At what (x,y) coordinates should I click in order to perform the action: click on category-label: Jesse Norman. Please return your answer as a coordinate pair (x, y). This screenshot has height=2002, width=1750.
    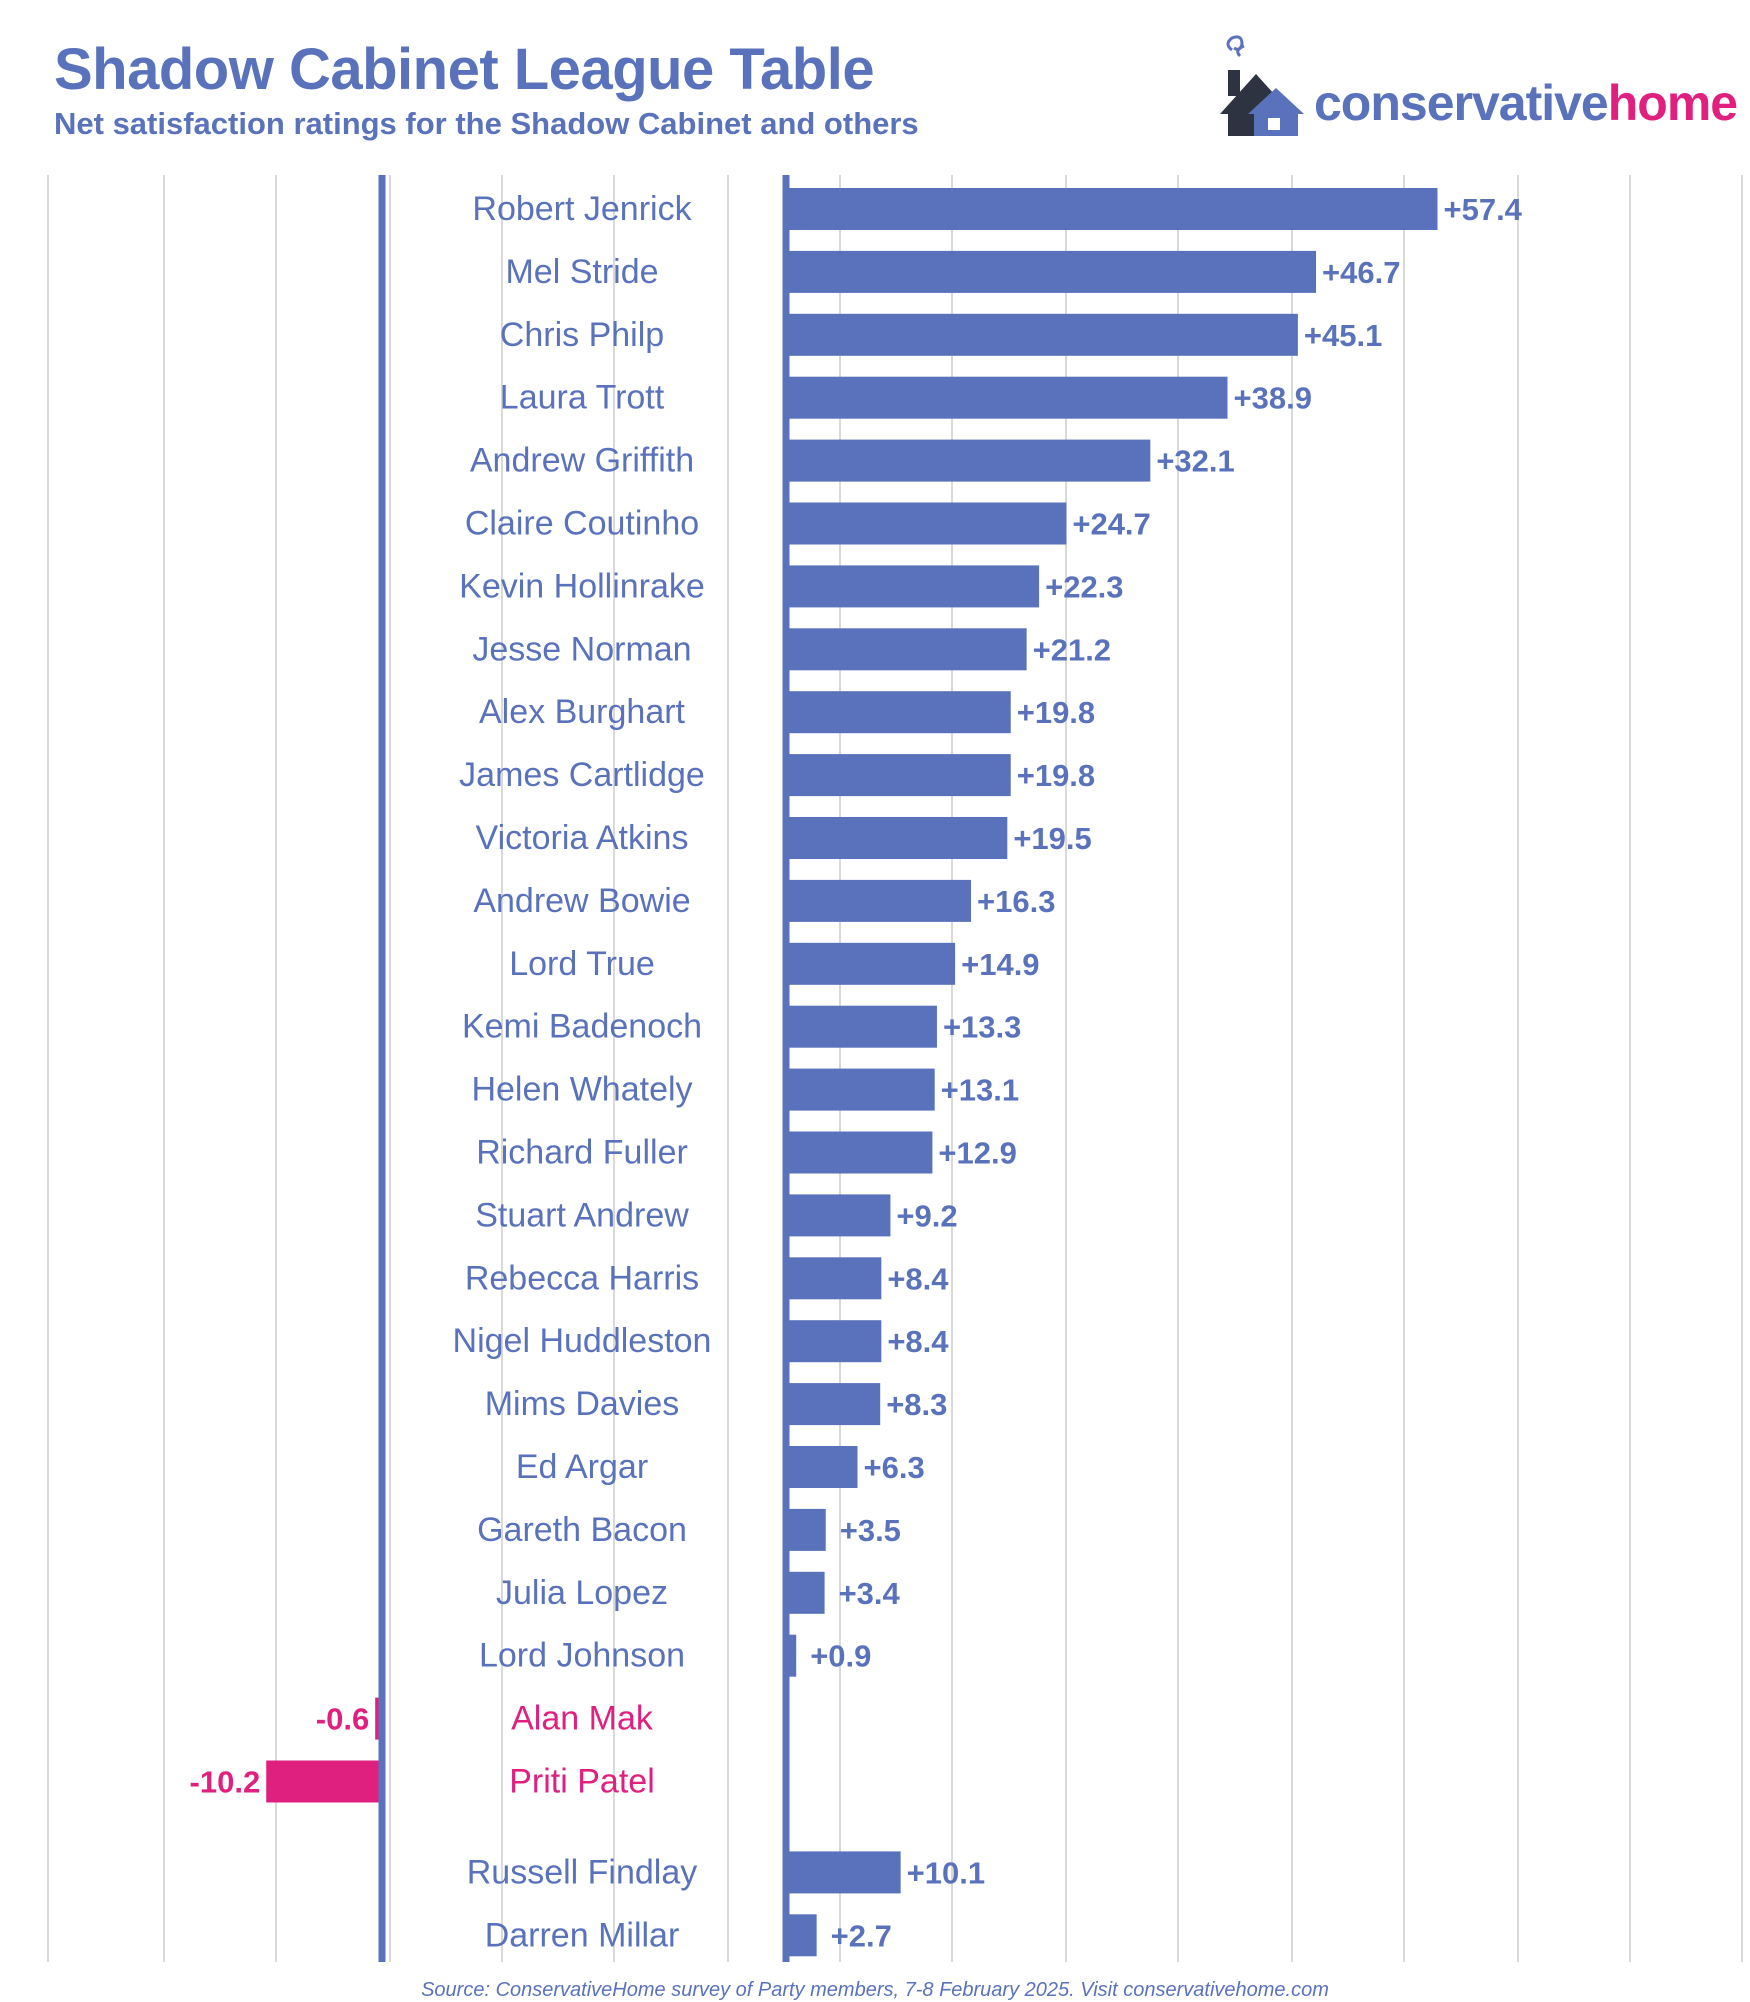
    Looking at the image, I should click on (581, 649).